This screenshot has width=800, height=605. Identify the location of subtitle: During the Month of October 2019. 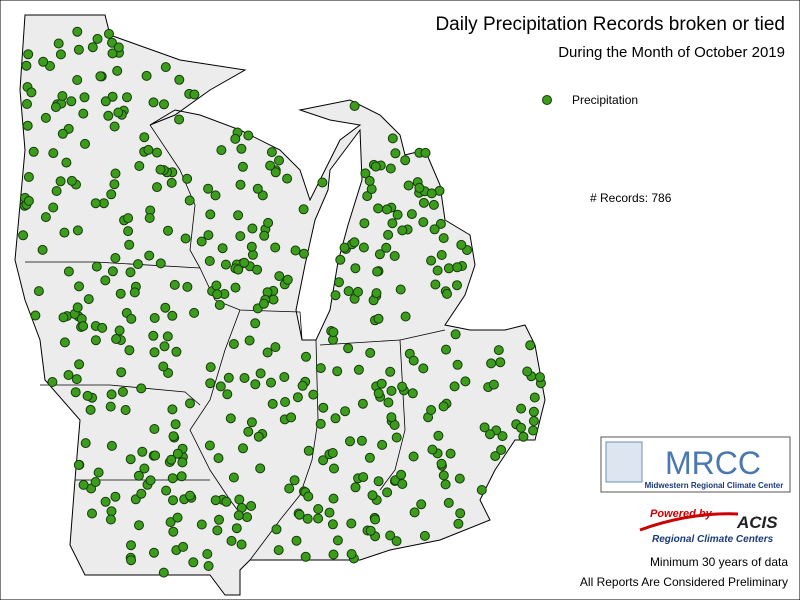
(671, 52).